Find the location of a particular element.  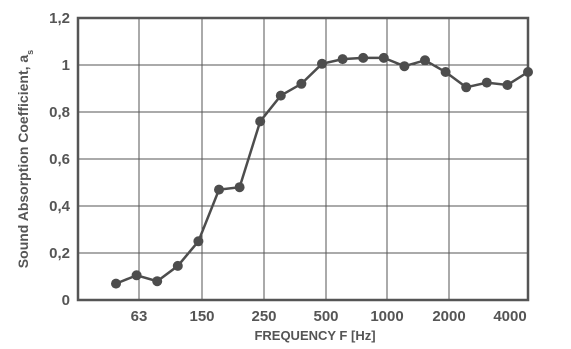

x-tick-label: 4000 is located at coordinates (509, 316).